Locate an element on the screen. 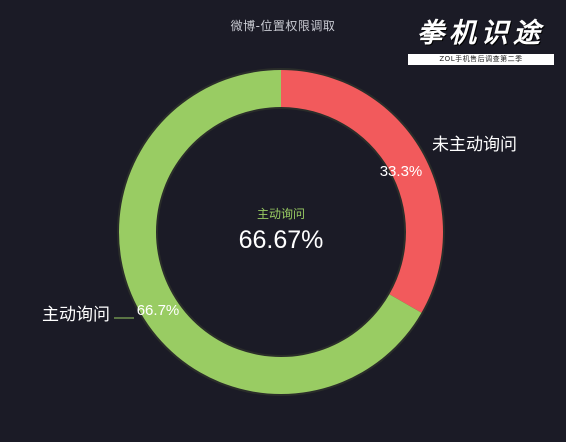 Image resolution: width=566 pixels, height=442 pixels. watermark-logo: 拳机识途 is located at coordinates (481, 33).